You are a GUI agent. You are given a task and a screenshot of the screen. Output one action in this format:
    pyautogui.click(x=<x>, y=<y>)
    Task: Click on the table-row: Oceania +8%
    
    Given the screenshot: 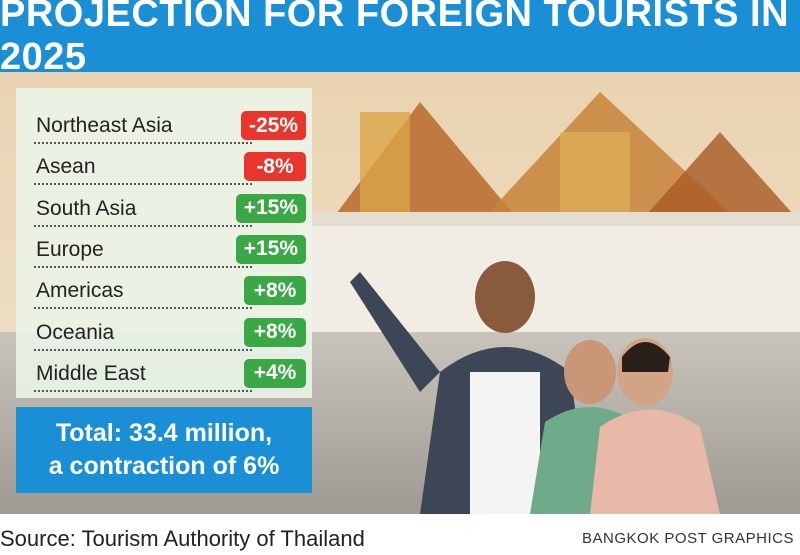 What is the action you would take?
    pyautogui.click(x=166, y=333)
    